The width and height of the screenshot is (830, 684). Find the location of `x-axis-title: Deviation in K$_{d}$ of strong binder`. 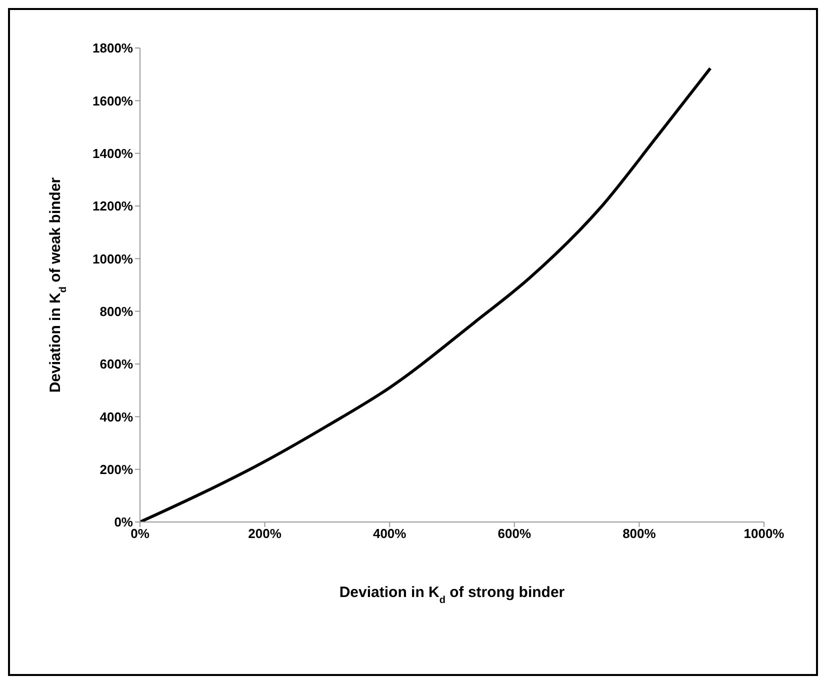

x-axis-title: Deviation in K$_{d}$ of strong binder is located at coordinates (452, 595).